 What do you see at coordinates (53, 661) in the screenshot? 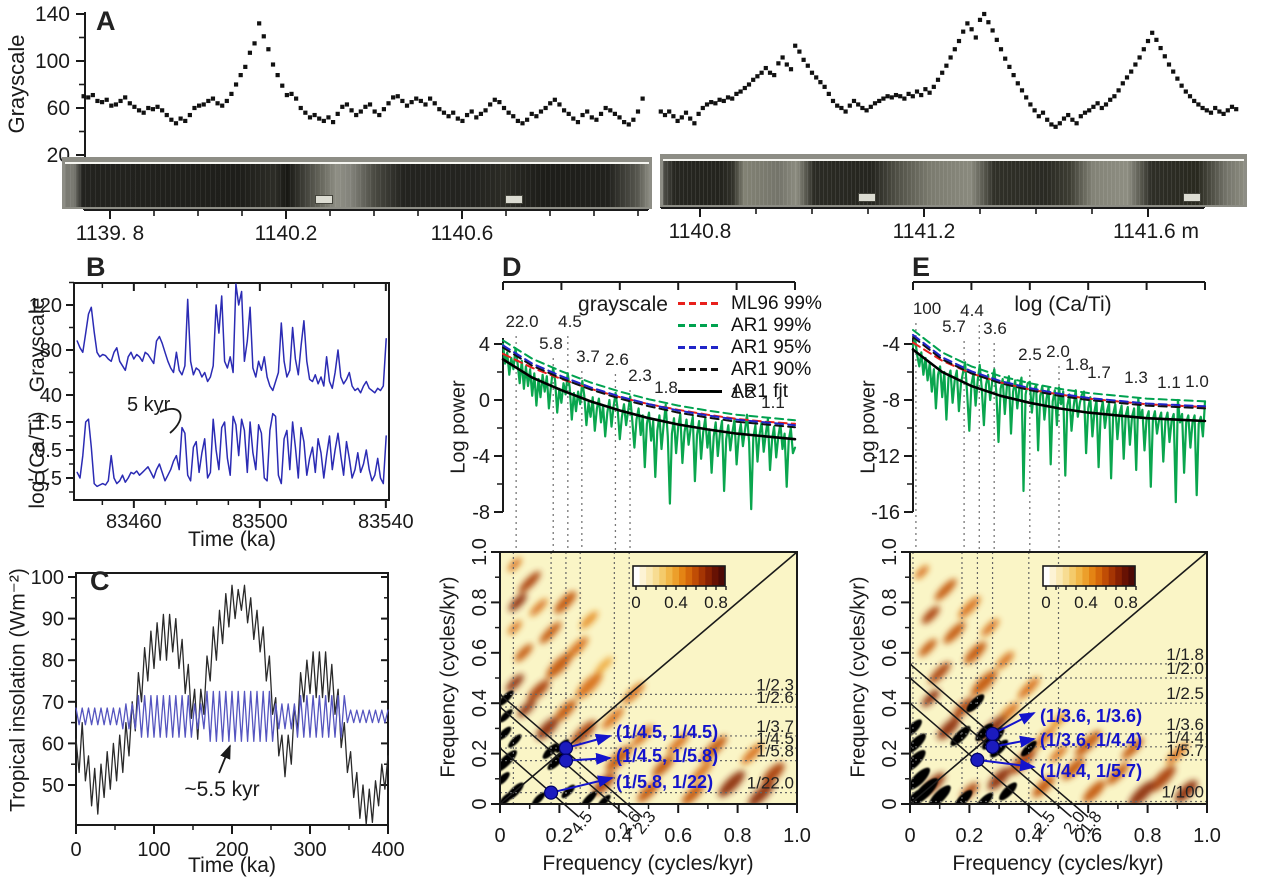
I see `svg-text: 80` at bounding box center [53, 661].